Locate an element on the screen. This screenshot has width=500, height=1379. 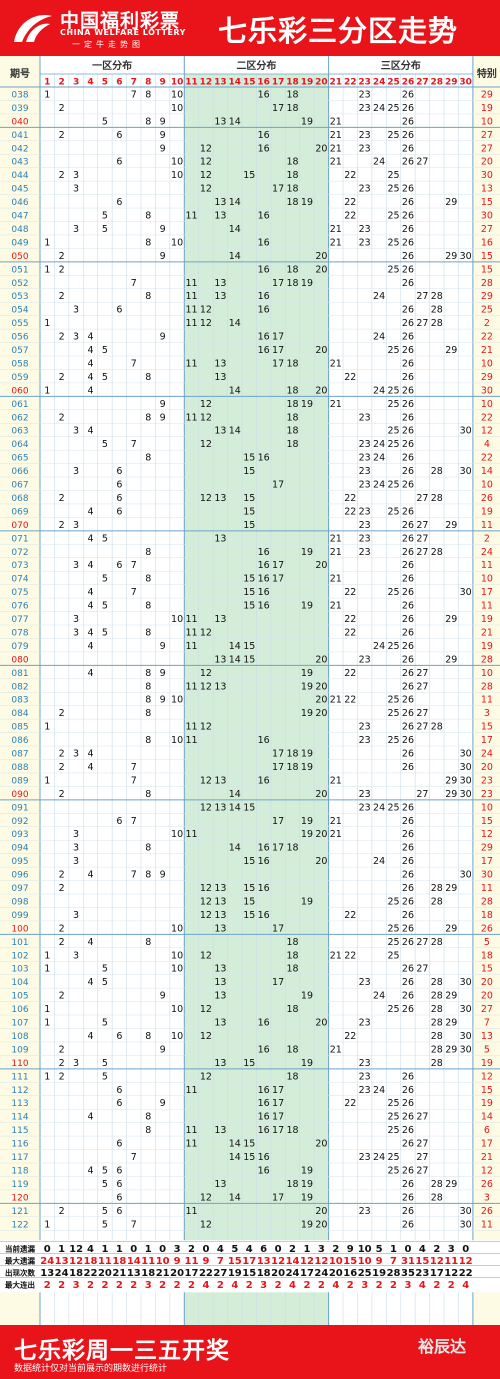
number-mark-27: 27 is located at coordinates (422, 323).